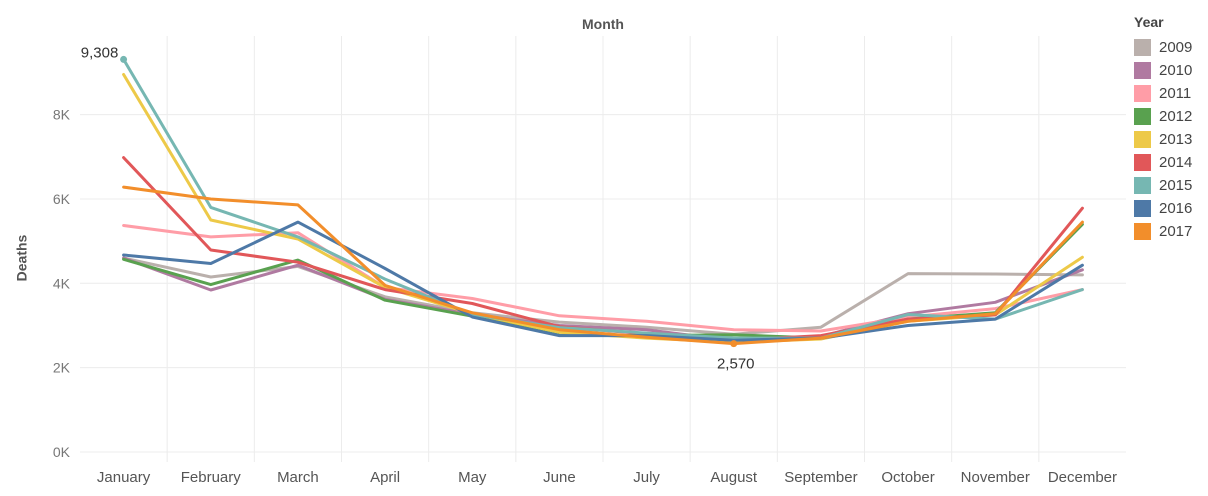  What do you see at coordinates (472, 477) in the screenshot?
I see `x-tick-label: May` at bounding box center [472, 477].